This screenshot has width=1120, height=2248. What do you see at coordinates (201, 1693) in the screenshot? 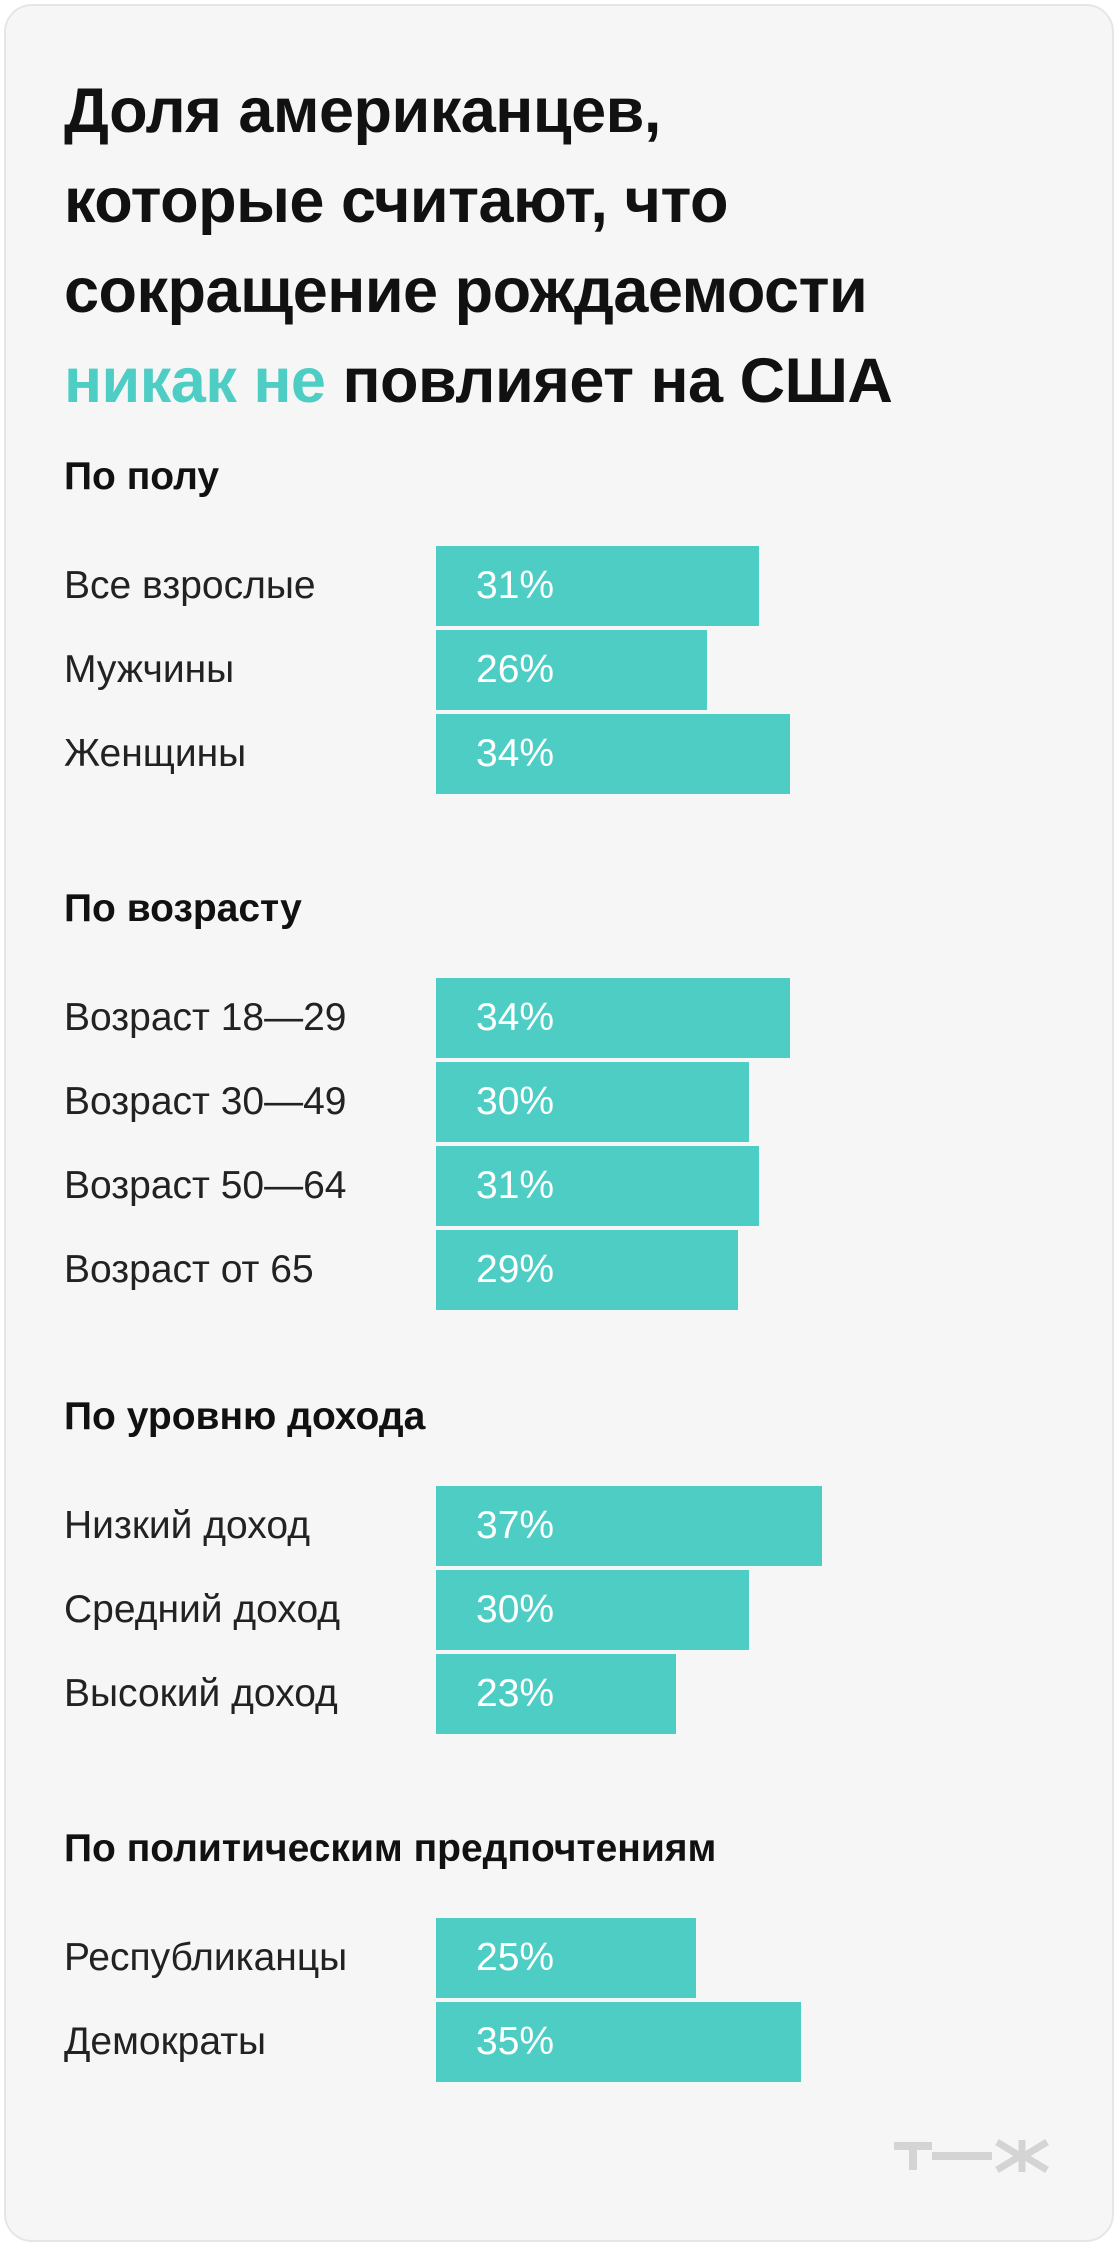
I see `category-label: Высокий доход` at bounding box center [201, 1693].